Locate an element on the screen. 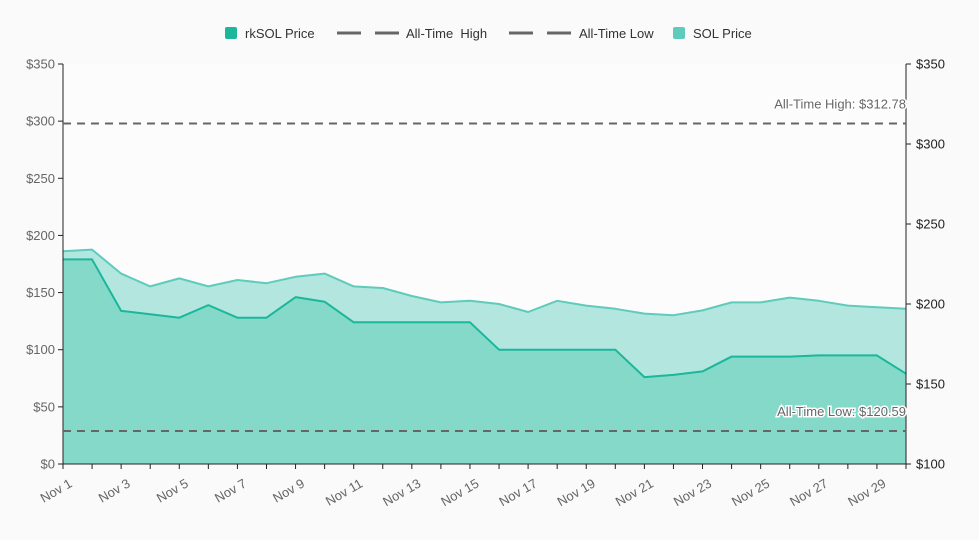 The image size is (979, 540). right-axis-tick-label: $100 is located at coordinates (930, 464).